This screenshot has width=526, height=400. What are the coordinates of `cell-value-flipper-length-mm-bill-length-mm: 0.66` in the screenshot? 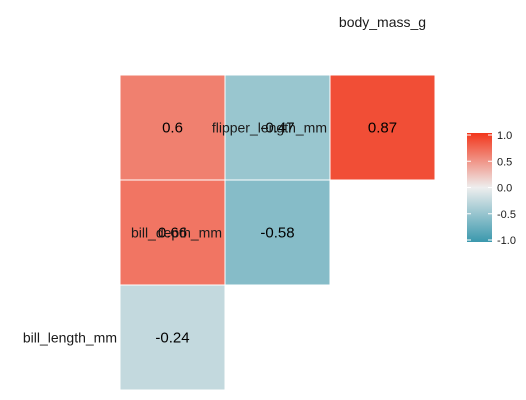 It's located at (172, 233).